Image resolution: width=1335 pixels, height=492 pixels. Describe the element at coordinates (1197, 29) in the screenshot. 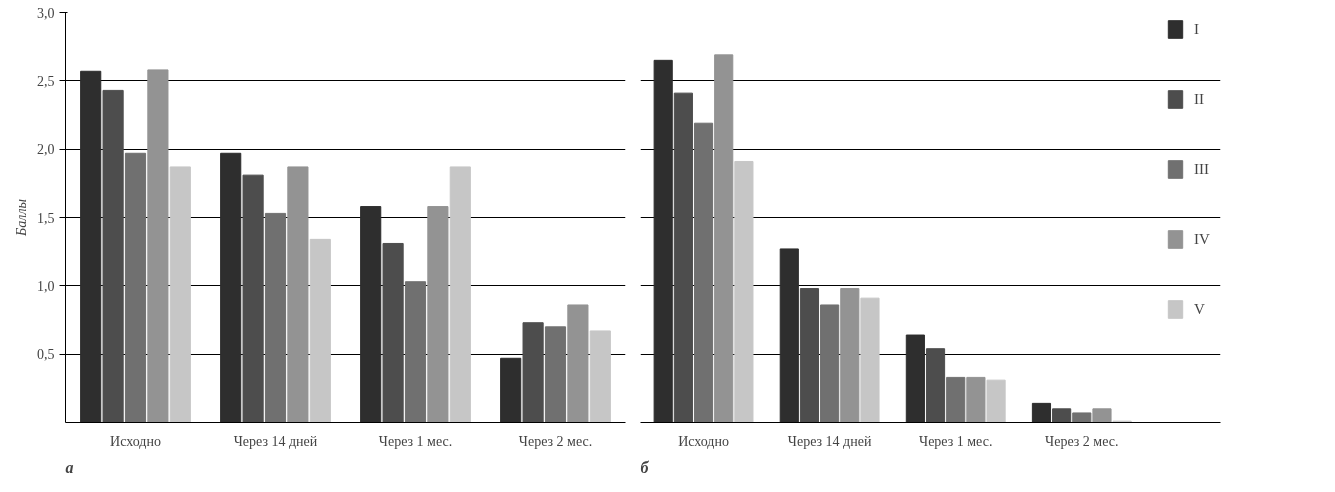

I see `legend-label: I` at that location.